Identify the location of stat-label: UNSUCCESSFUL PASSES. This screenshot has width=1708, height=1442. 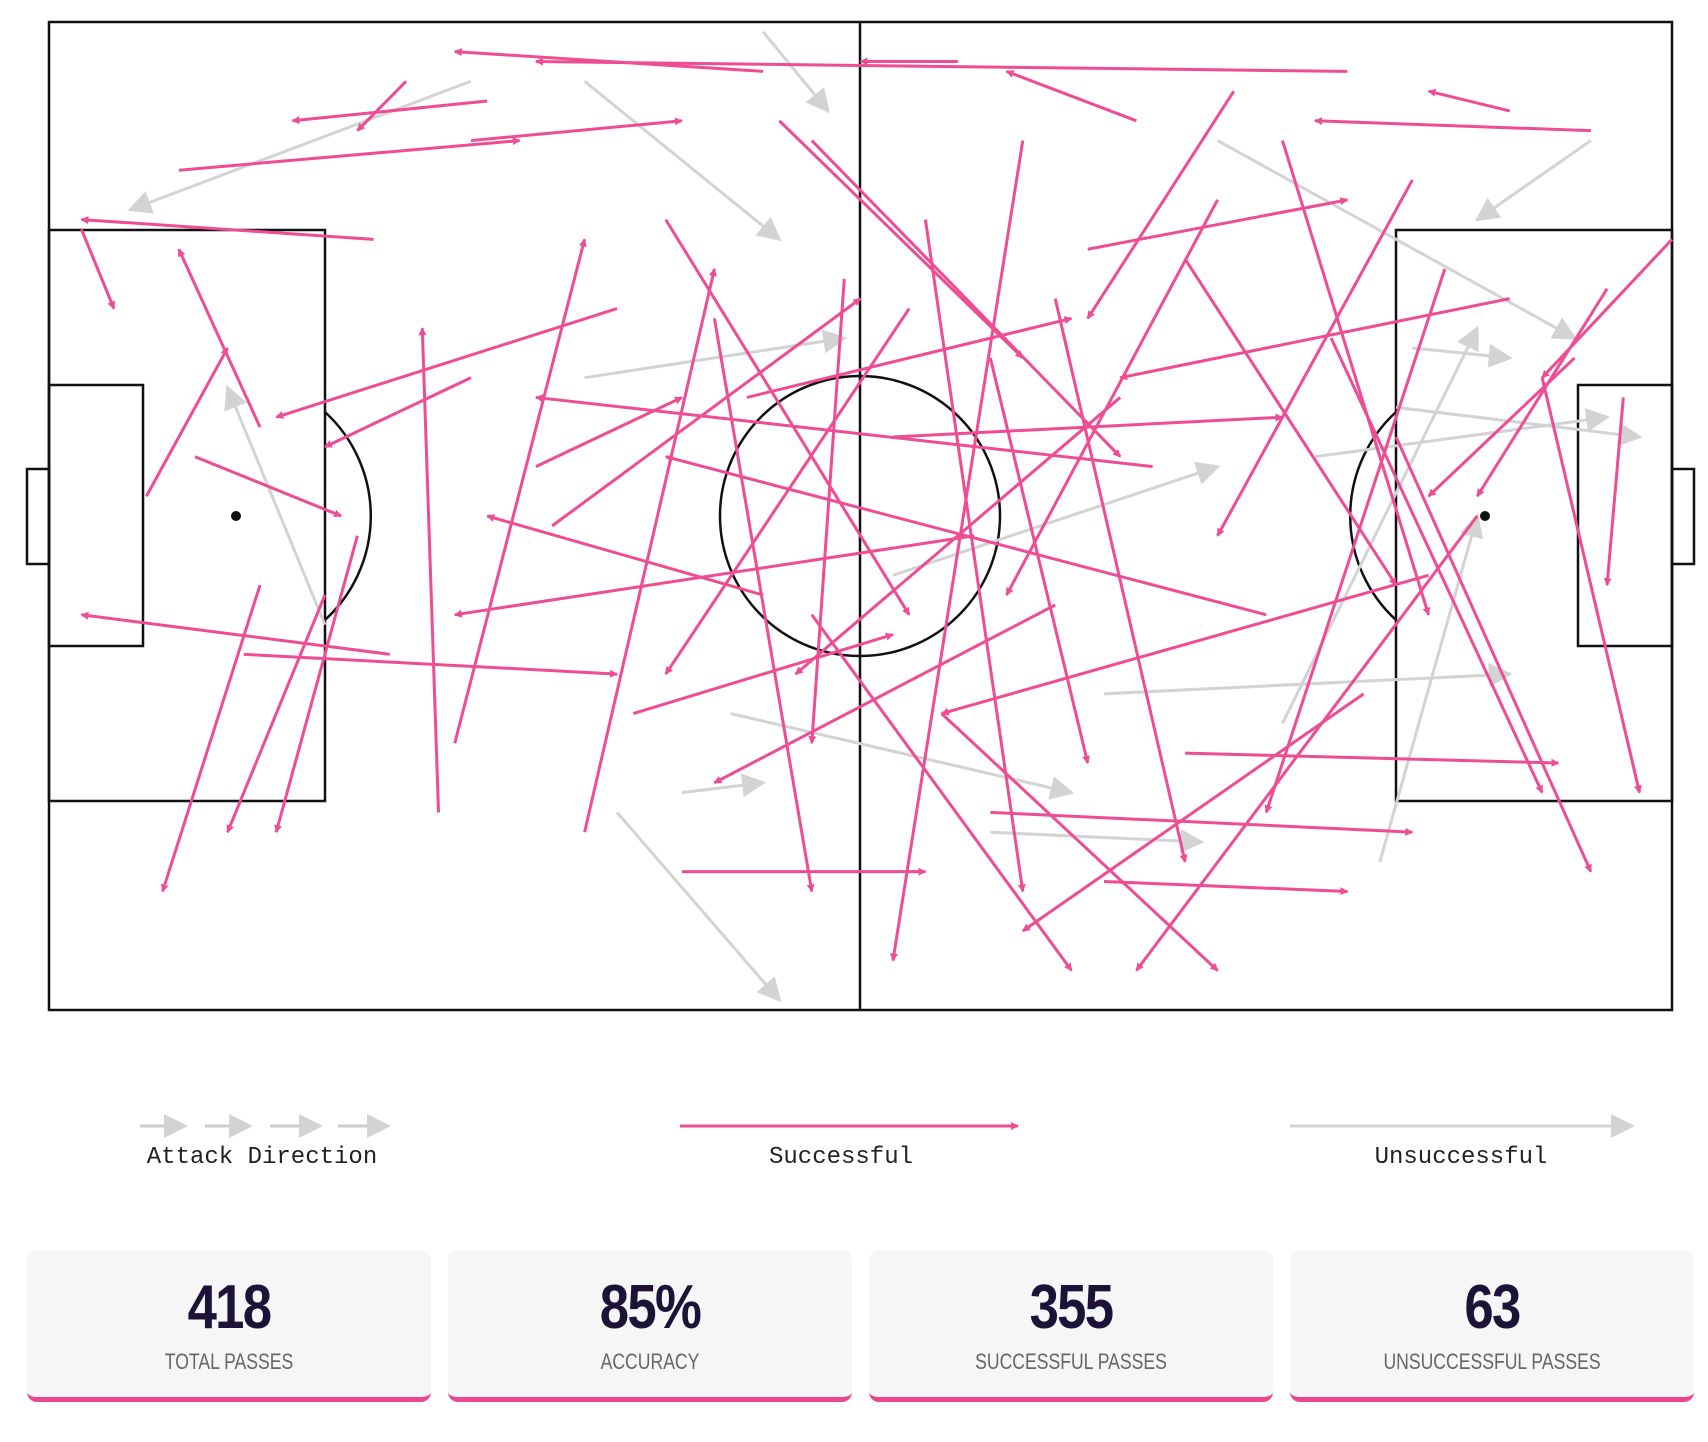
(1492, 1361).